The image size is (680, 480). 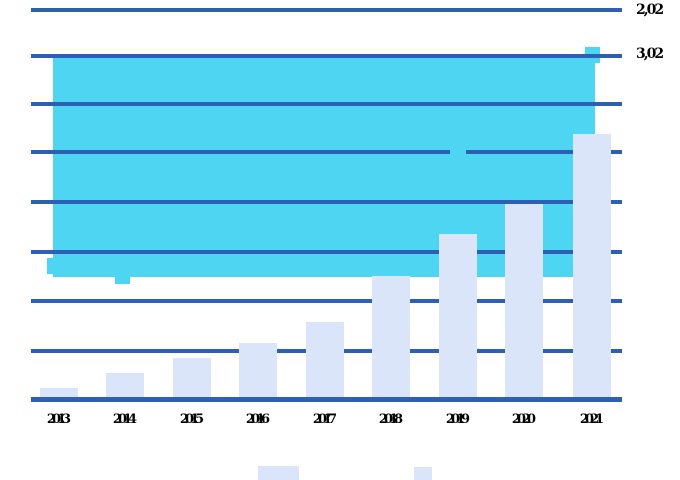 What do you see at coordinates (50, 266) in the screenshot?
I see `cyan-bump-left` at bounding box center [50, 266].